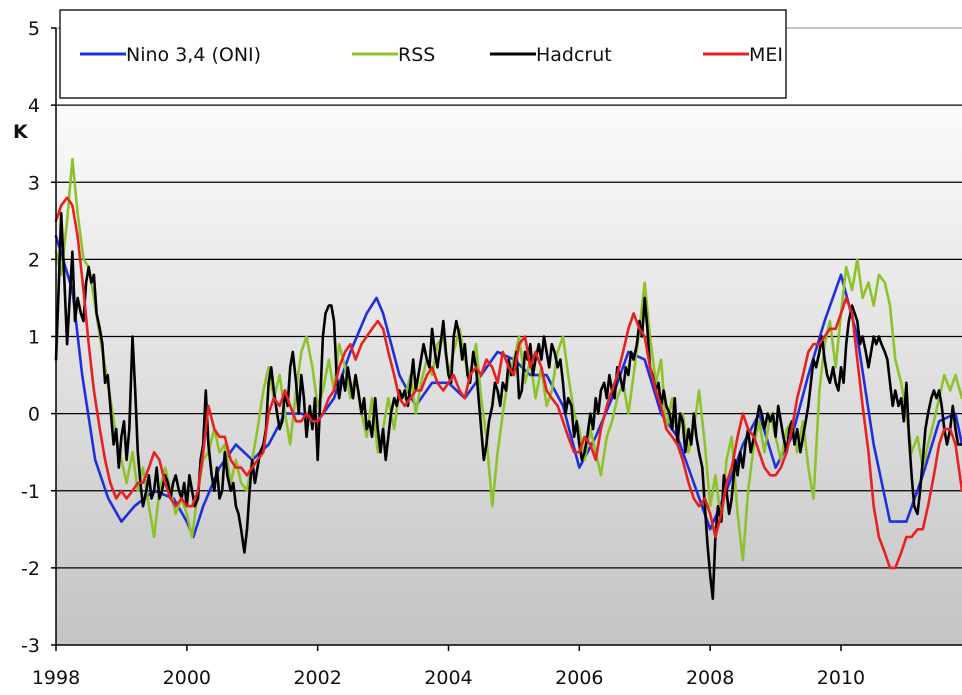 This screenshot has width=962, height=695. Describe the element at coordinates (34, 338) in the screenshot. I see `y-tick-label: 1` at that location.